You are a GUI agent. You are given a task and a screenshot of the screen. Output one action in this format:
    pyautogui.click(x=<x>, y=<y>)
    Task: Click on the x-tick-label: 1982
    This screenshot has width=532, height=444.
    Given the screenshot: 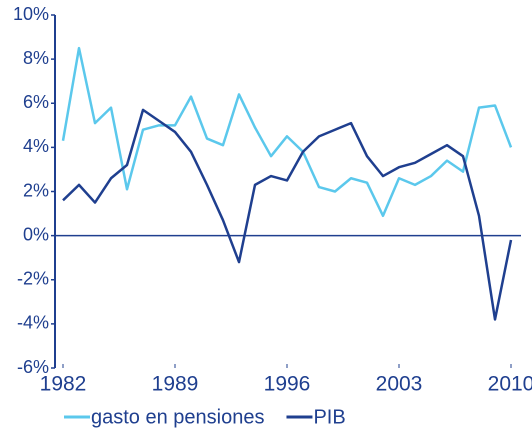 What is the action you would take?
    pyautogui.click(x=63, y=384)
    